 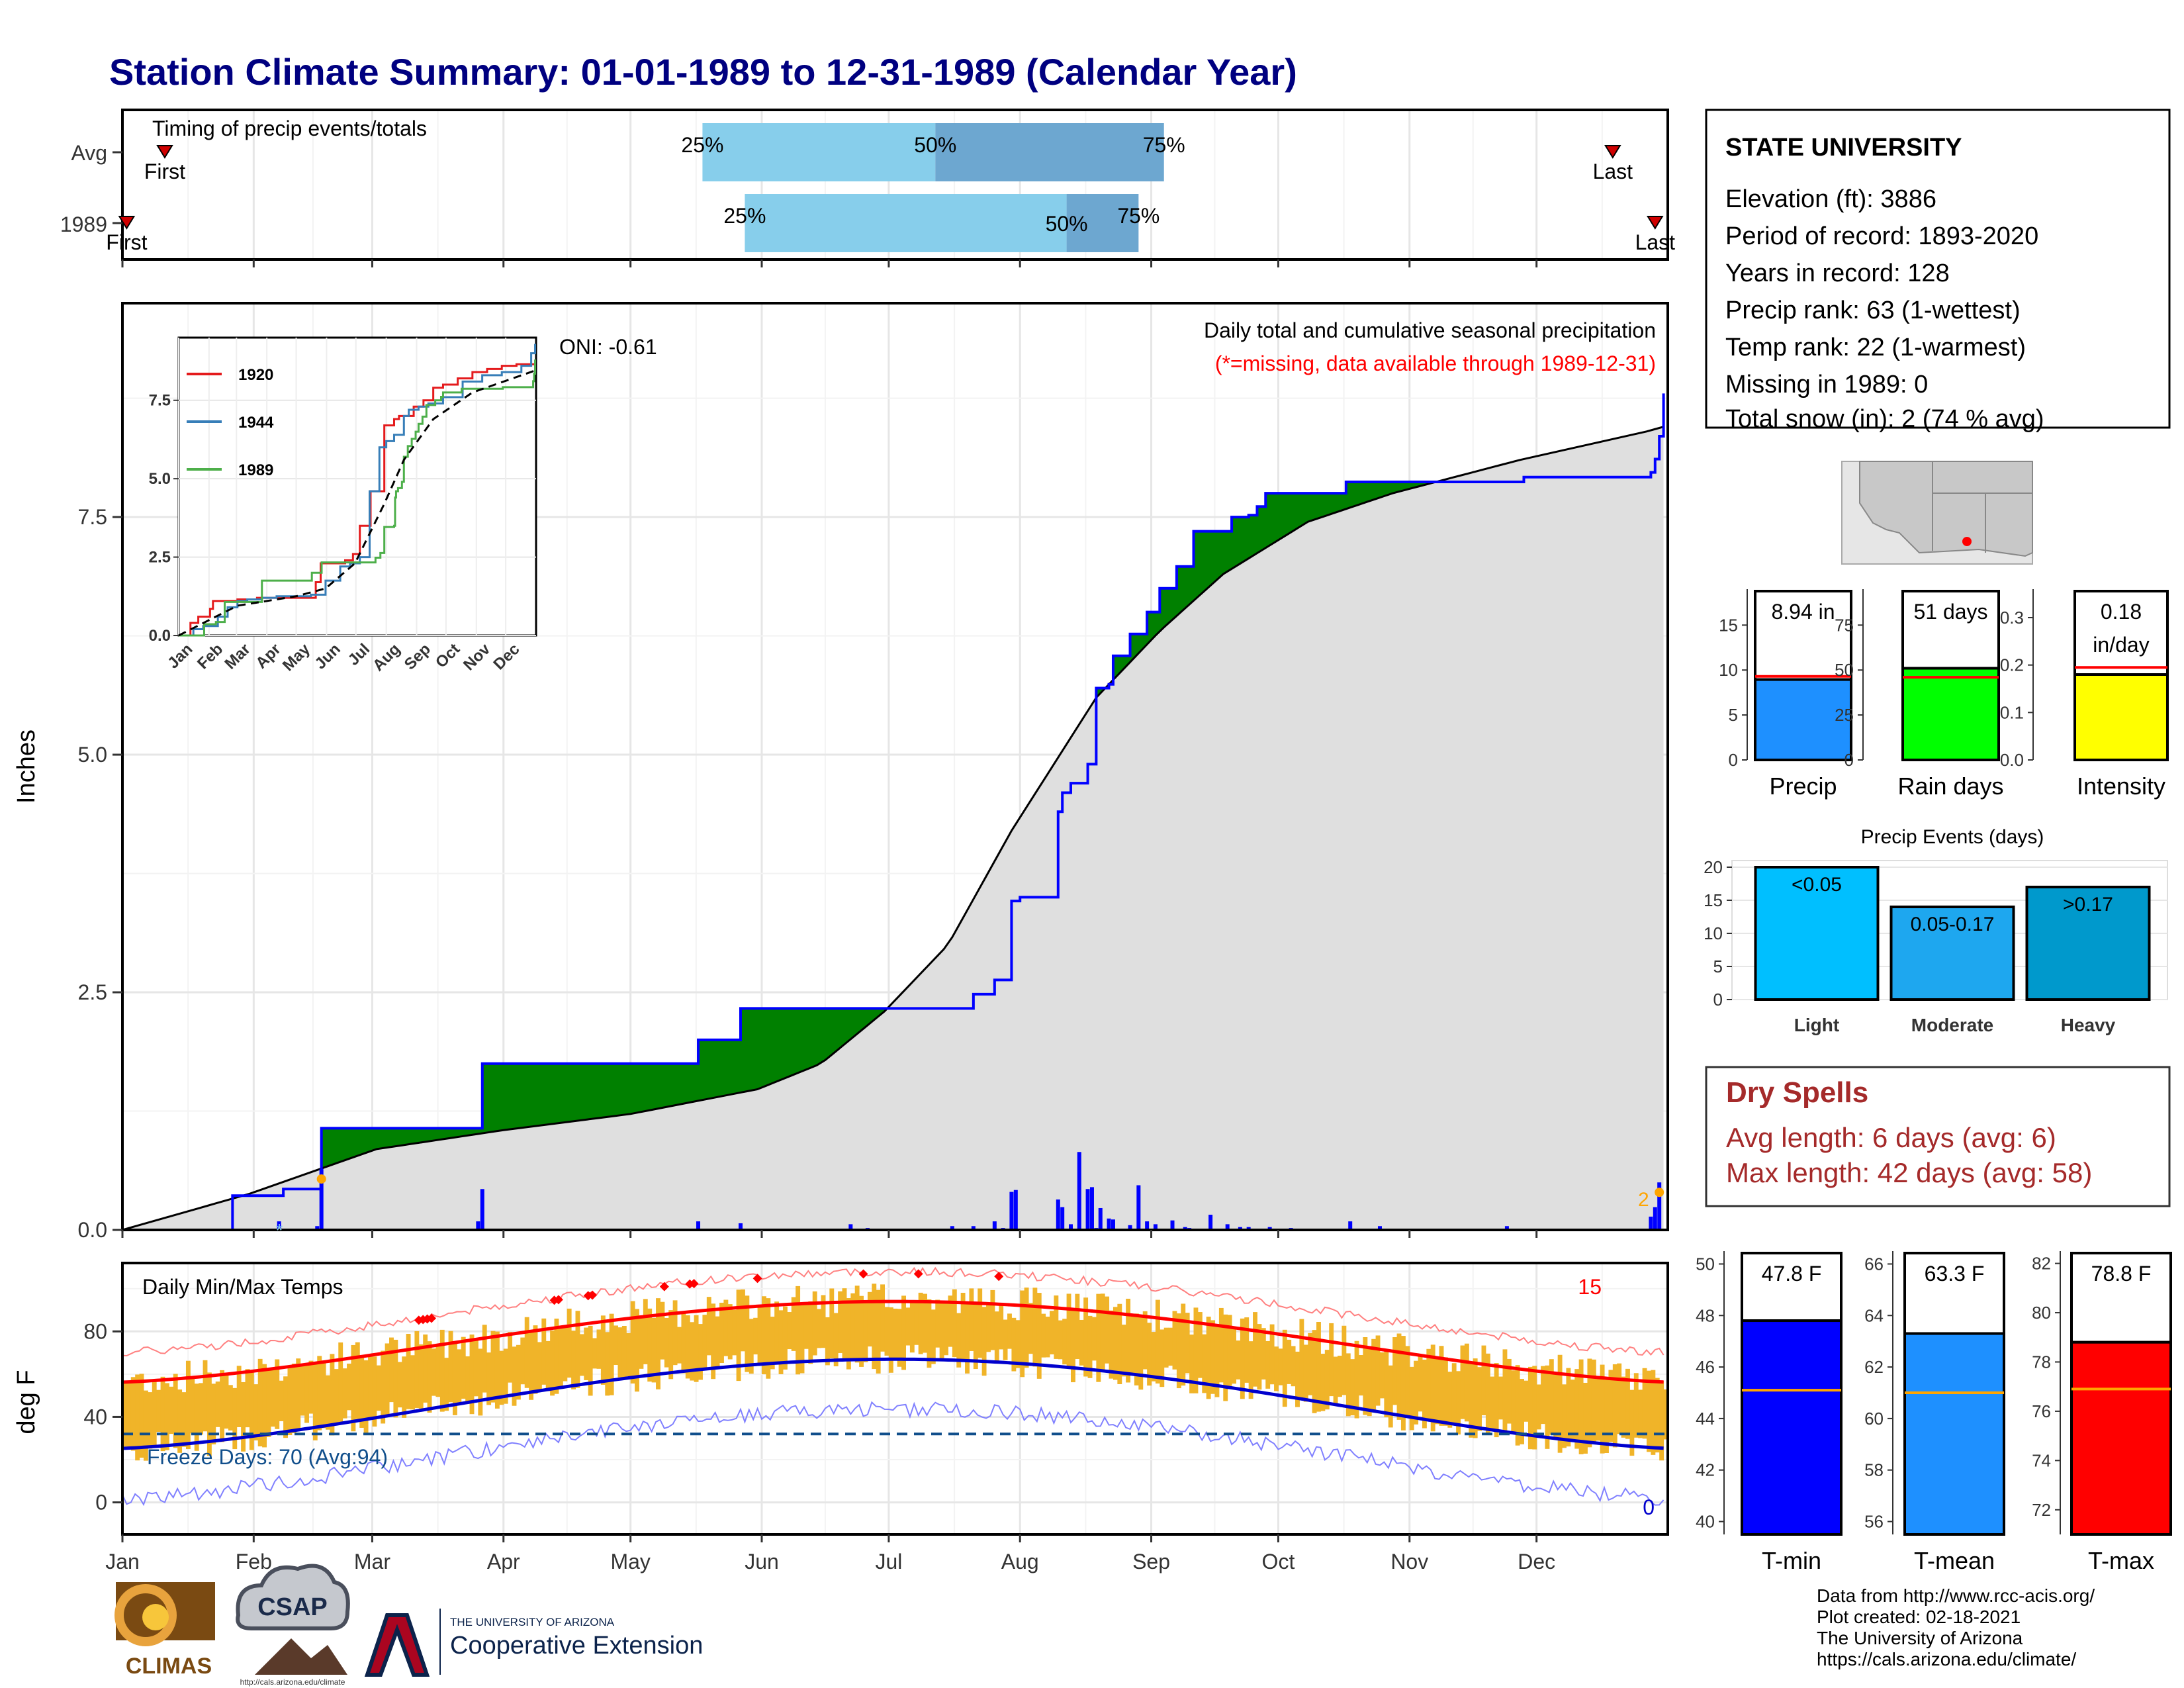 What do you see at coordinates (256, 423) in the screenshot?
I see `legend-label-1944: 1944` at bounding box center [256, 423].